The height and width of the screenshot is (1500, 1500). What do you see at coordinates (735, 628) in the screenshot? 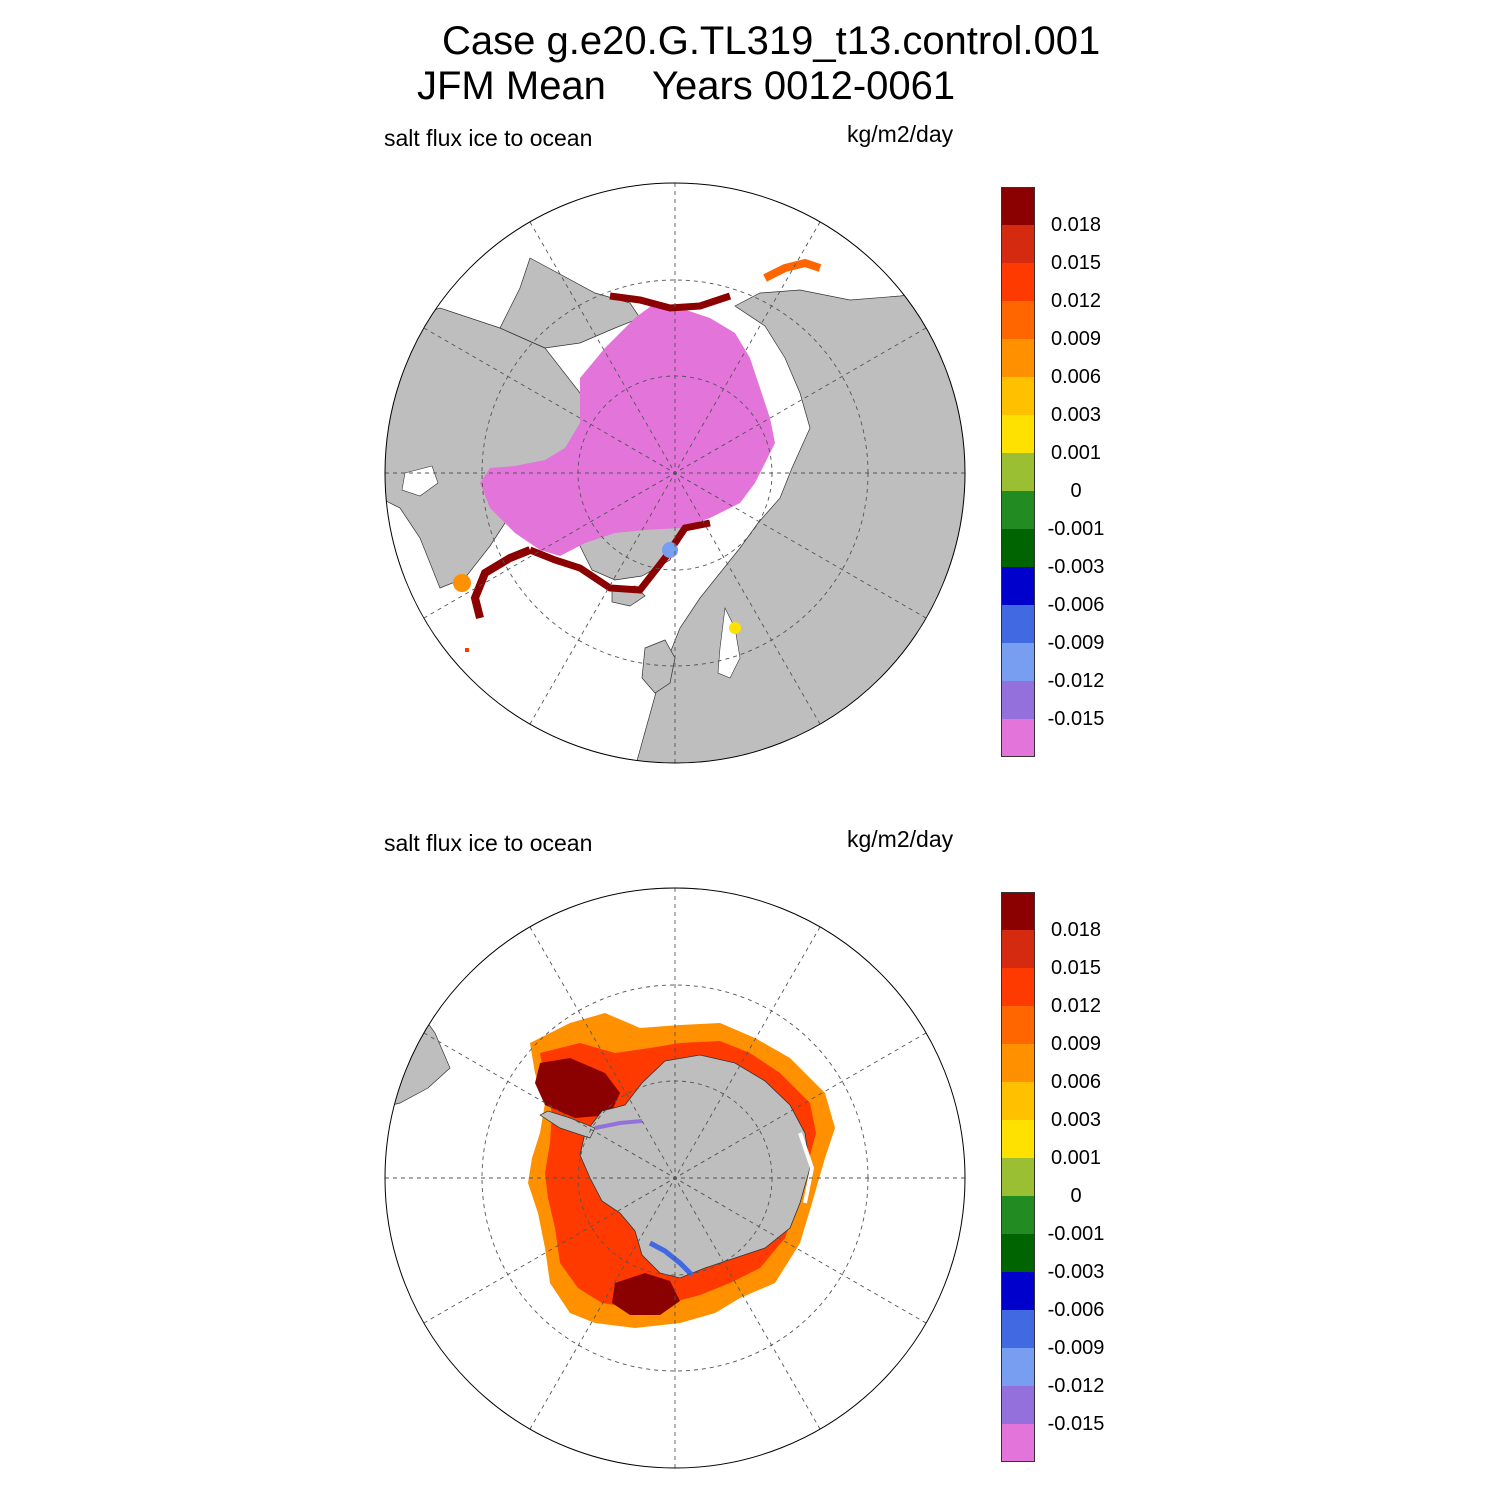
I see `ice-patch-baltic` at bounding box center [735, 628].